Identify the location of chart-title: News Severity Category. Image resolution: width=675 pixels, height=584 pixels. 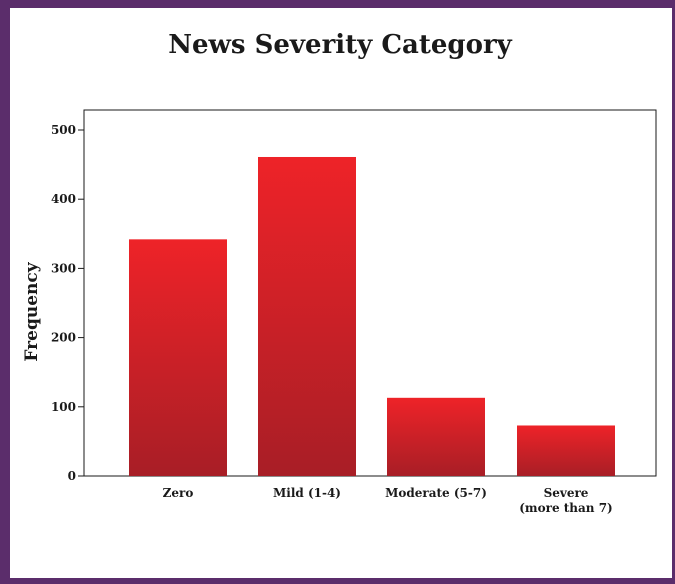
(340, 45).